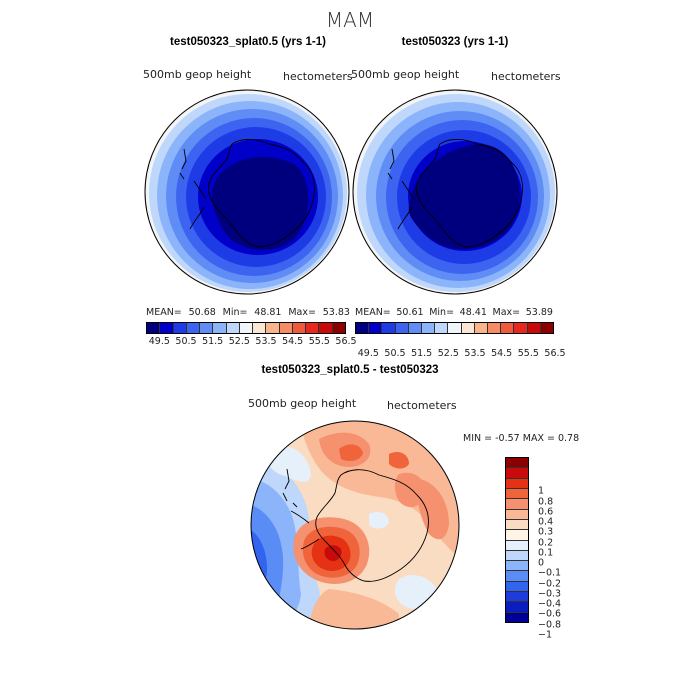  Describe the element at coordinates (555, 353) in the screenshot. I see `colorbar-tick-label: 56.5` at that location.